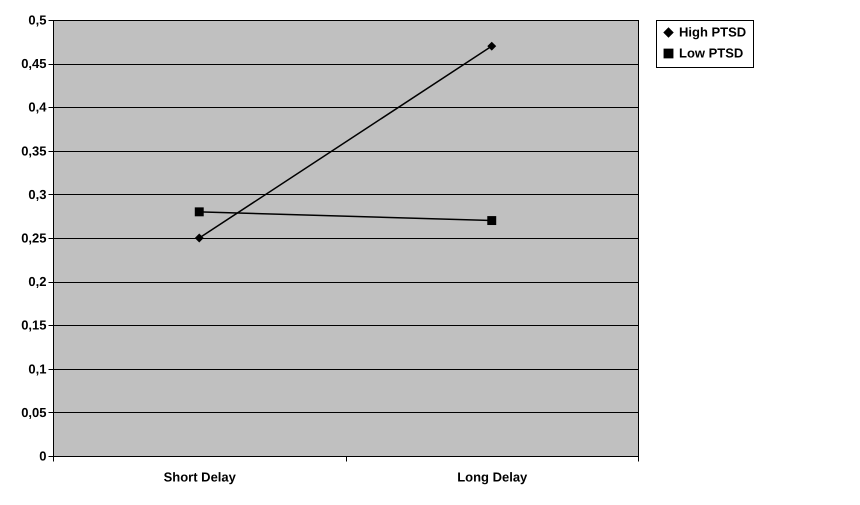 The height and width of the screenshot is (505, 860). I want to click on y-tick-label: 0,2, so click(37, 282).